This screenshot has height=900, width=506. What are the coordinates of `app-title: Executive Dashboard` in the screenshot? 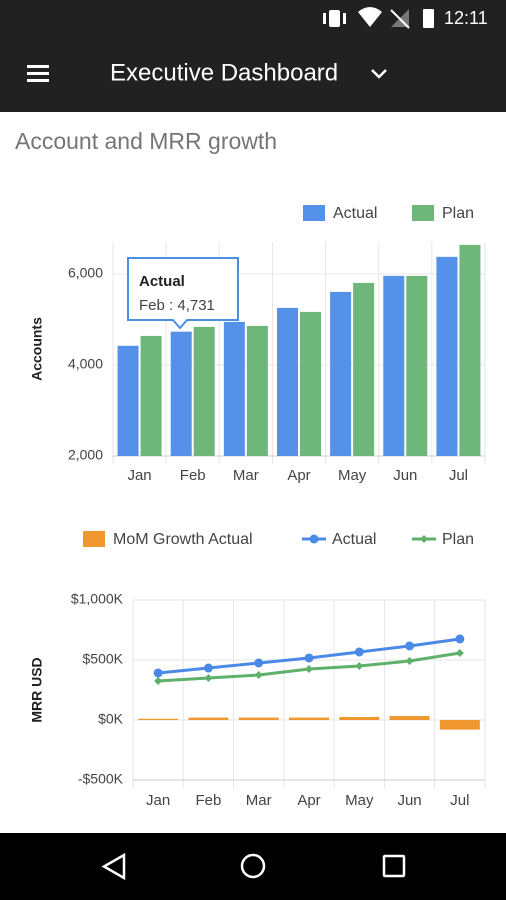 It's located at (224, 72).